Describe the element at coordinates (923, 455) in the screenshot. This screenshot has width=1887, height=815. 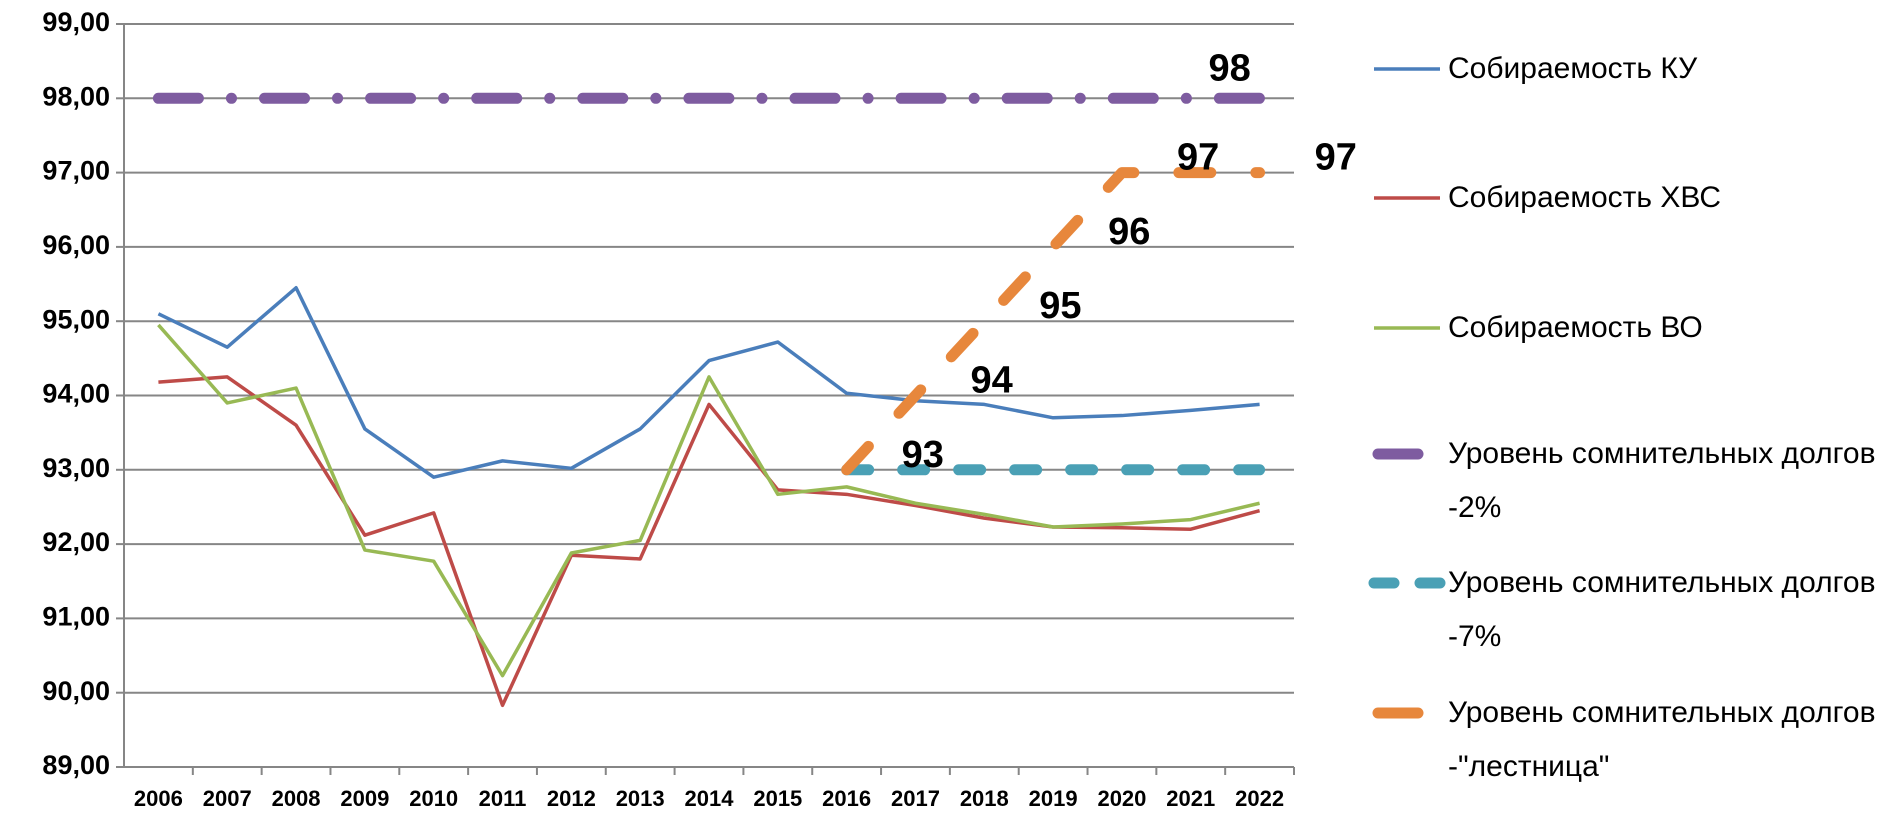
I see `data-label: 93` at that location.